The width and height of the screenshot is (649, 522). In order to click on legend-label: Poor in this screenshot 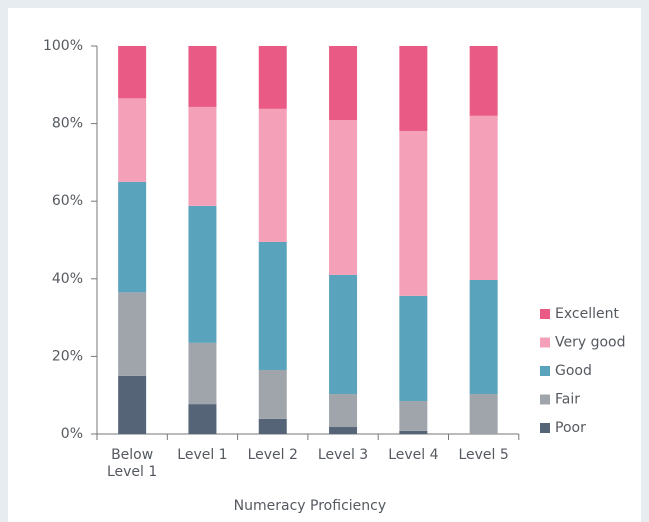, I will do `click(570, 428)`.